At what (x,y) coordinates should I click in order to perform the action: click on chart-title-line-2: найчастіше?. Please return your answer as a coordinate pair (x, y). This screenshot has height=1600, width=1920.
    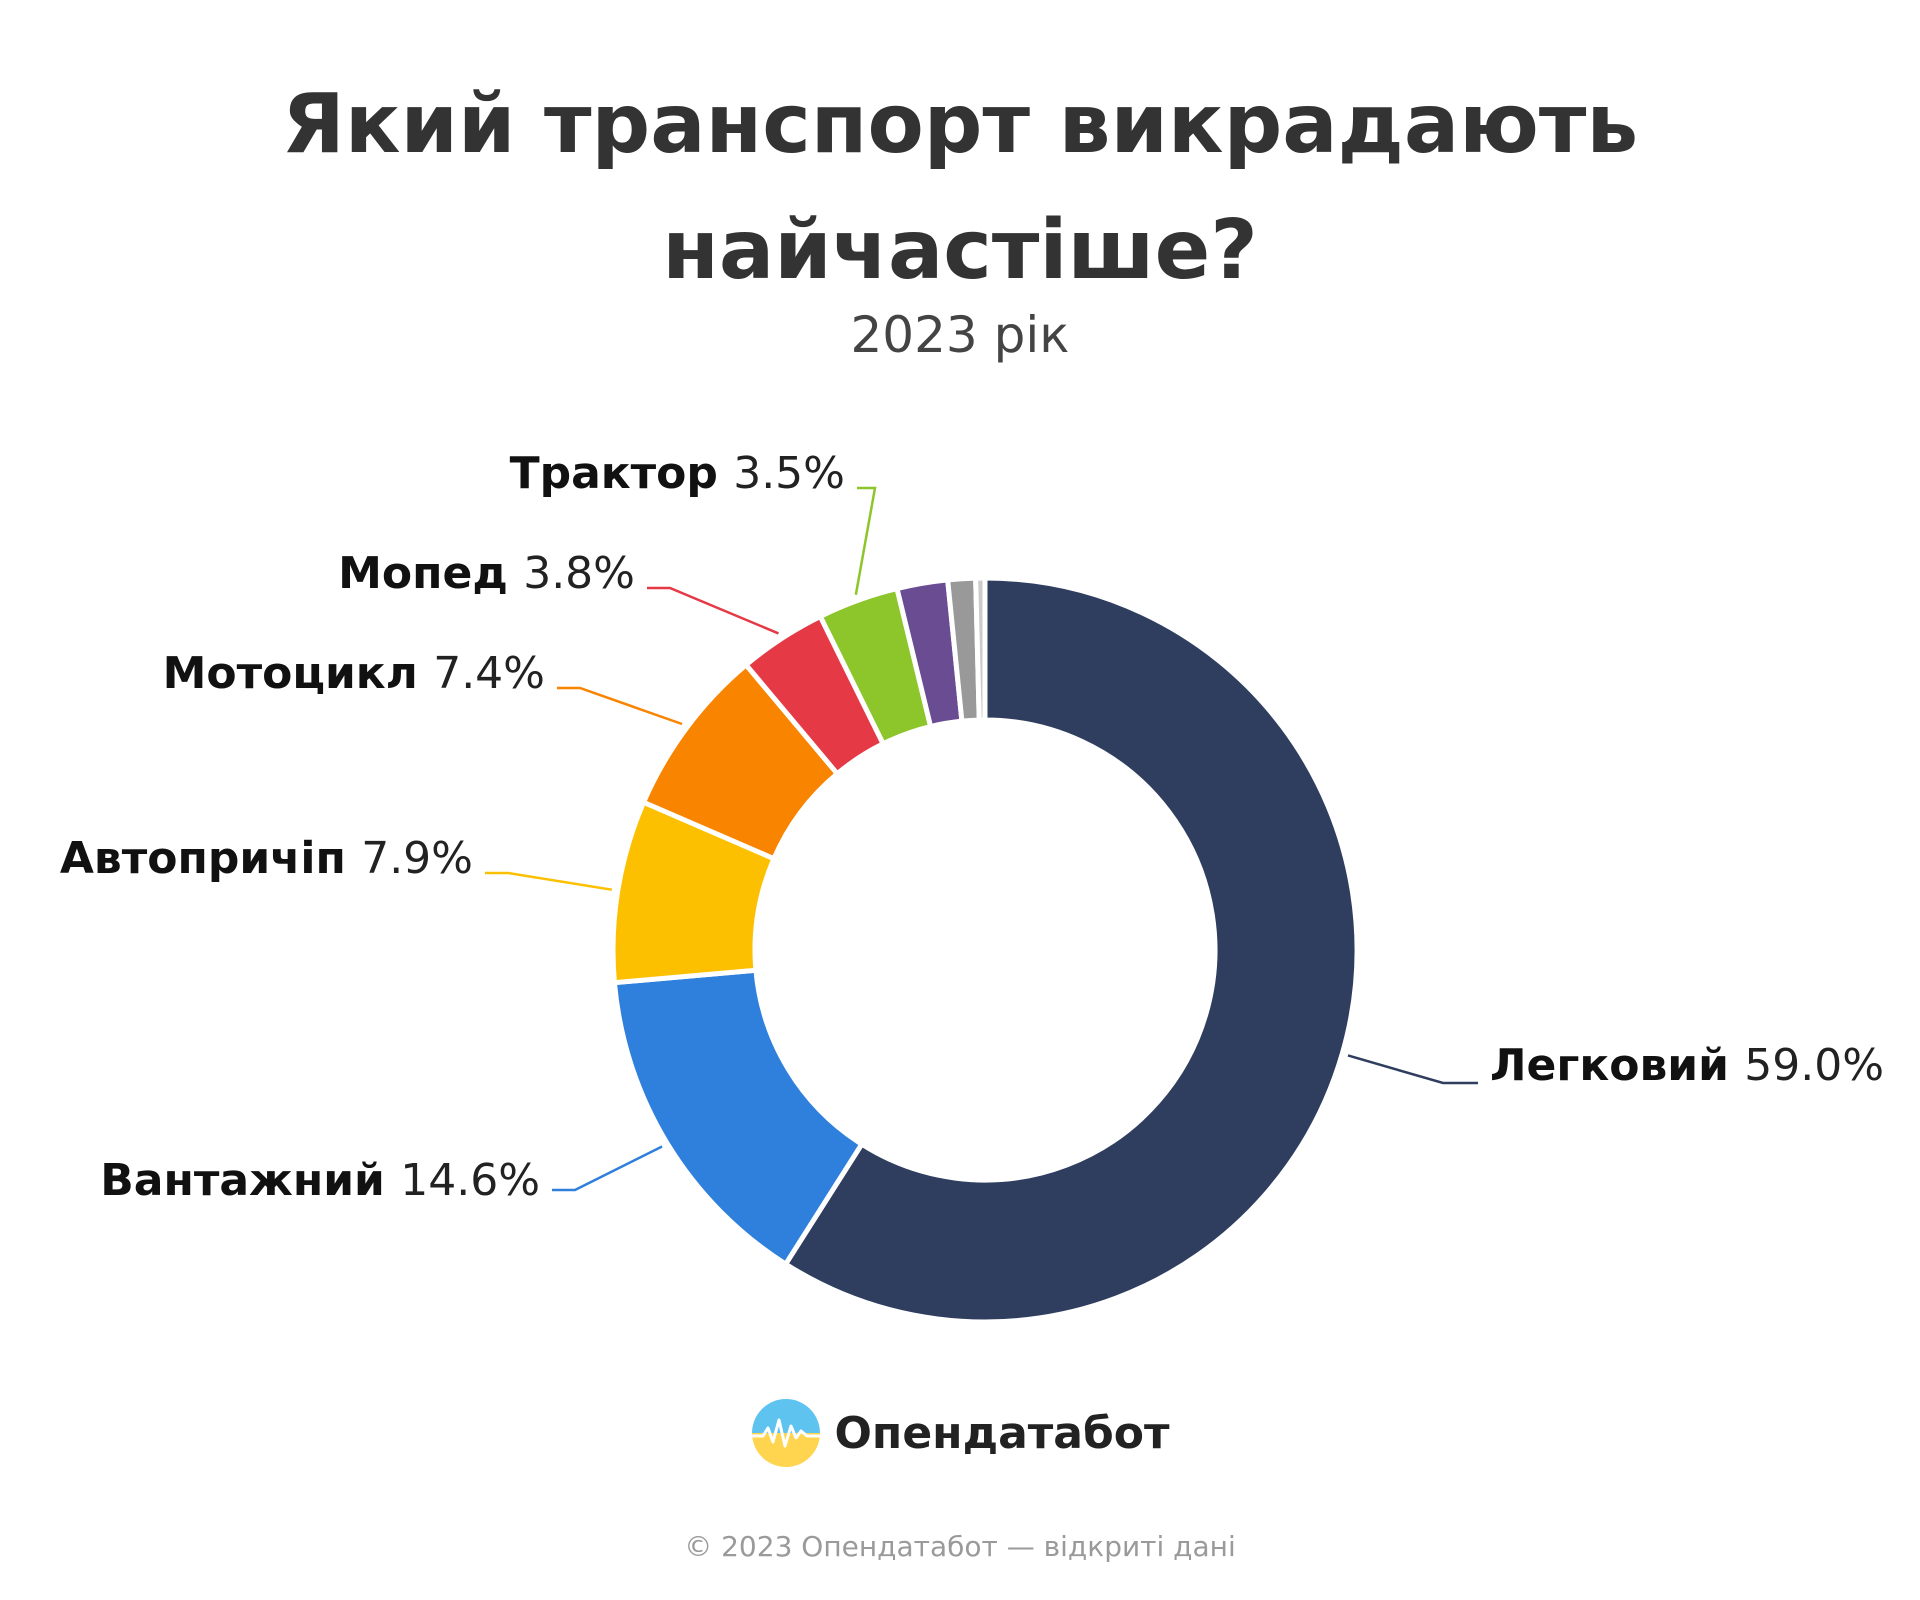
    Looking at the image, I should click on (960, 250).